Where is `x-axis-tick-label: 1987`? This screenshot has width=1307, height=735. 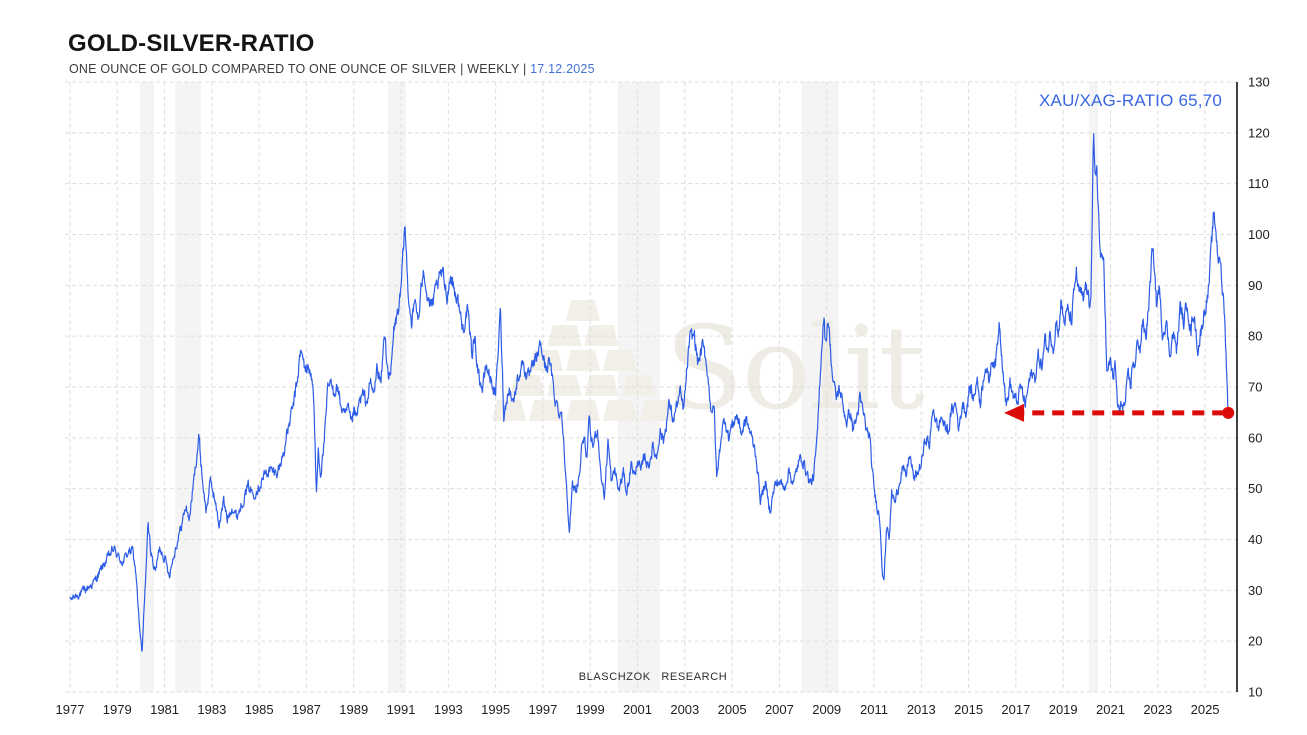 x-axis-tick-label: 1987 is located at coordinates (306, 709).